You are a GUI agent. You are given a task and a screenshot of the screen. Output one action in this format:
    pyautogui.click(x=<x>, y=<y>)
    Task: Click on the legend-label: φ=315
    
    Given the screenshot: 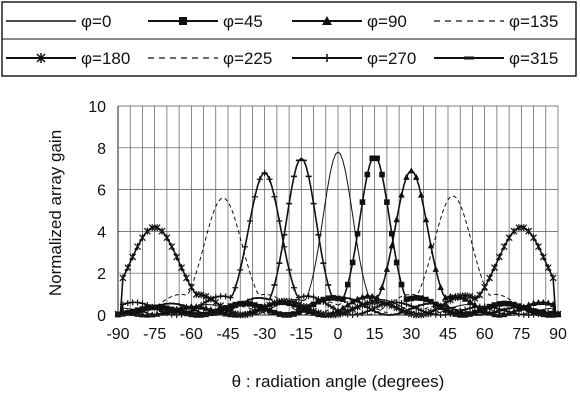 What is the action you would take?
    pyautogui.click(x=533, y=58)
    